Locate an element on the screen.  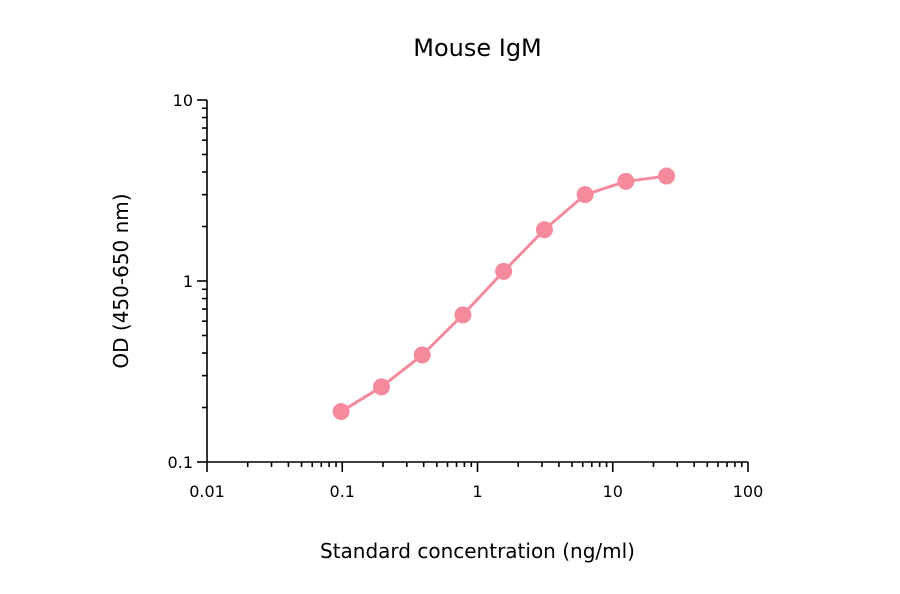
chart-title: Mouse IgM is located at coordinates (477, 48).